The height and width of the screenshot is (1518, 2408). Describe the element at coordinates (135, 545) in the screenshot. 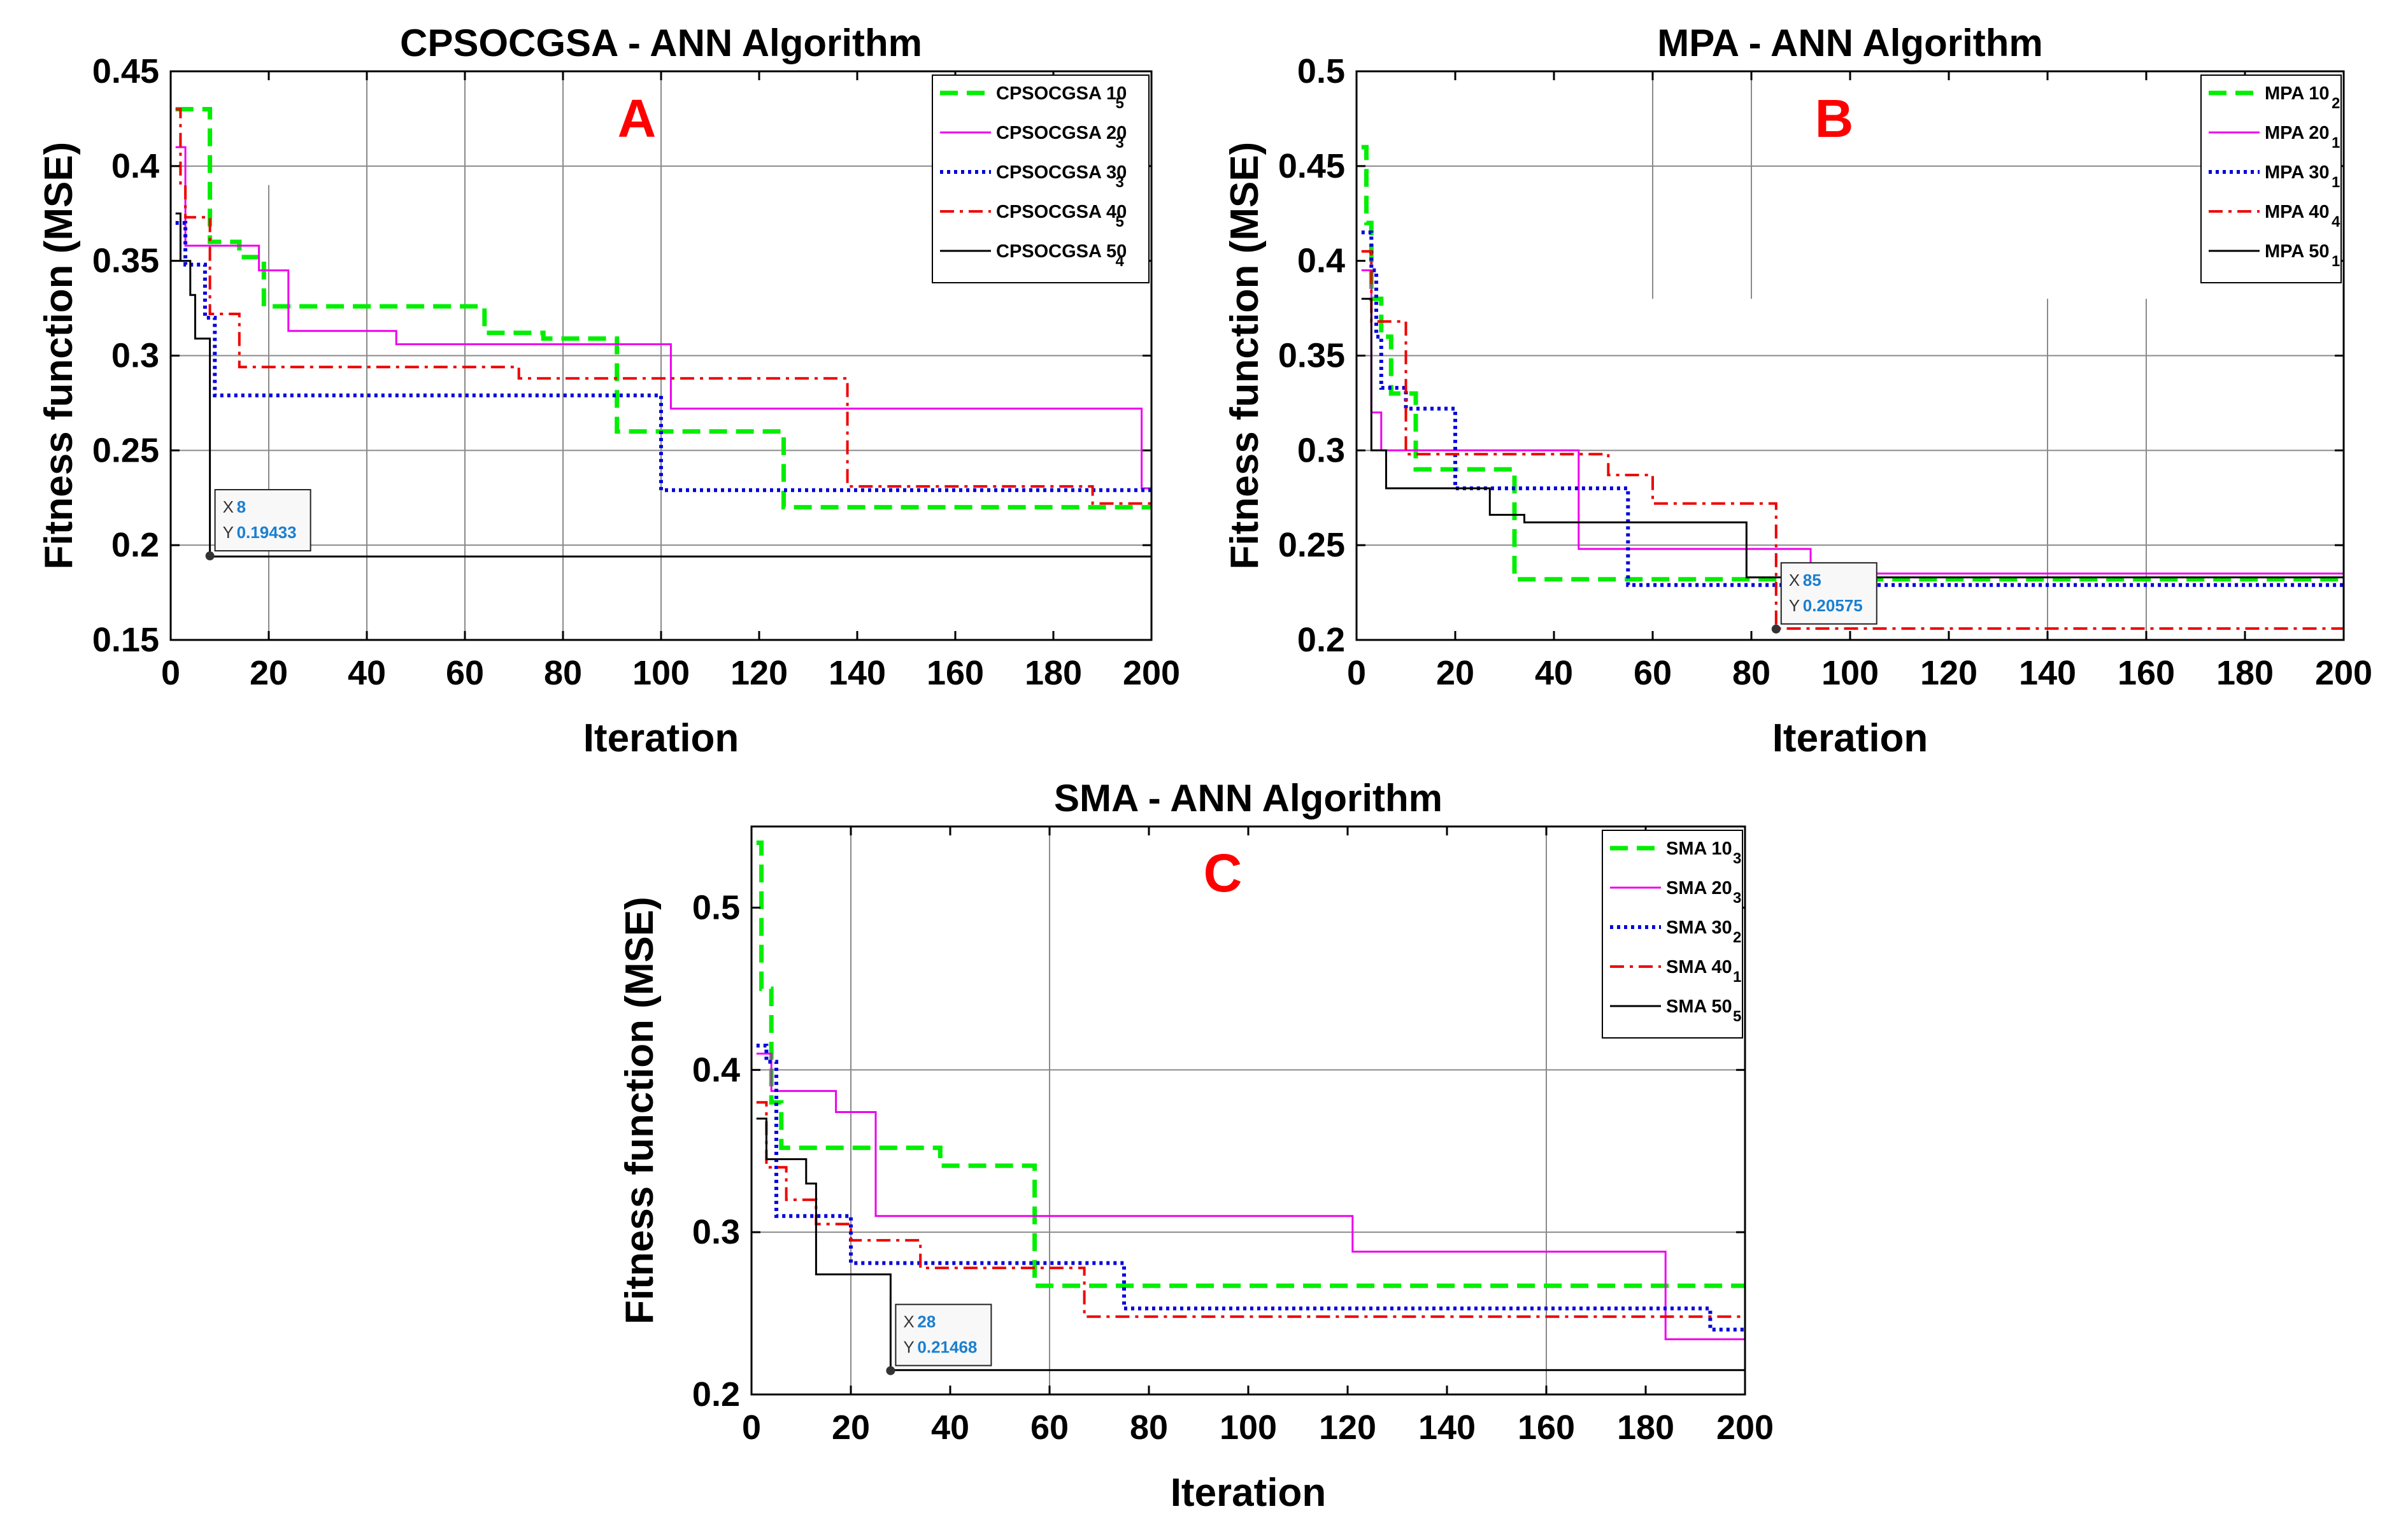

I see `y-tick-label: 0.2` at that location.